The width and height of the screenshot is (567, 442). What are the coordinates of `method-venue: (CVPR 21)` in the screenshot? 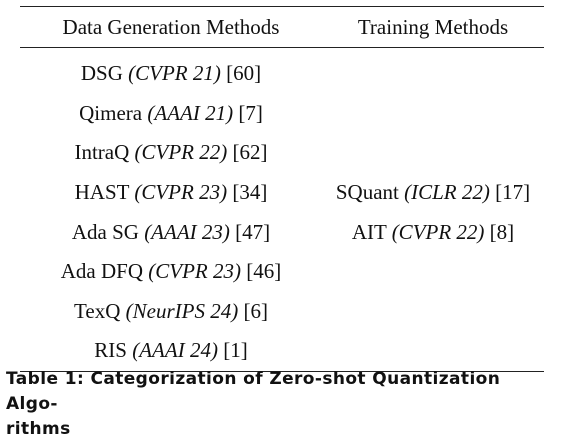 It's located at (174, 73).